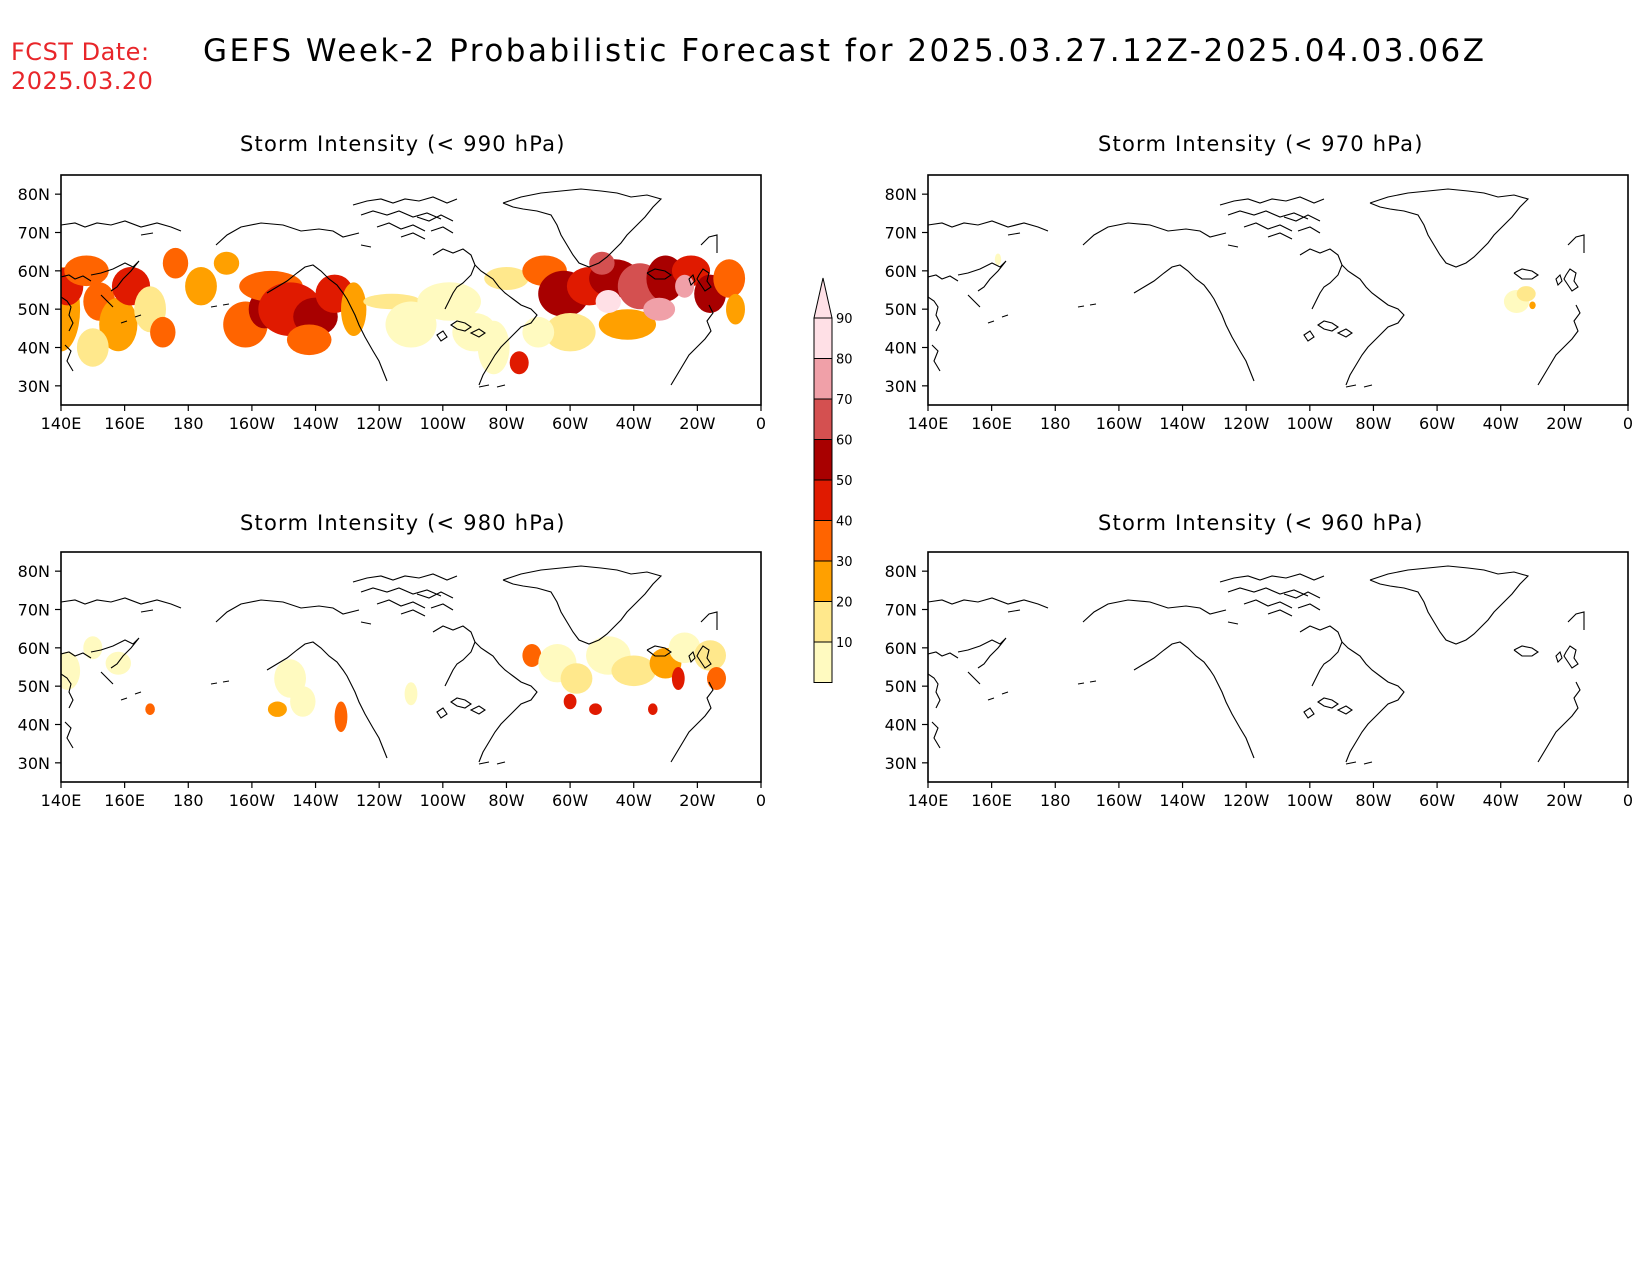 Image resolution: width=1650 pixels, height=1275 pixels. What do you see at coordinates (1261, 144) in the screenshot?
I see `panel-title-970: Storm Intensity (< 970 hPa)` at bounding box center [1261, 144].